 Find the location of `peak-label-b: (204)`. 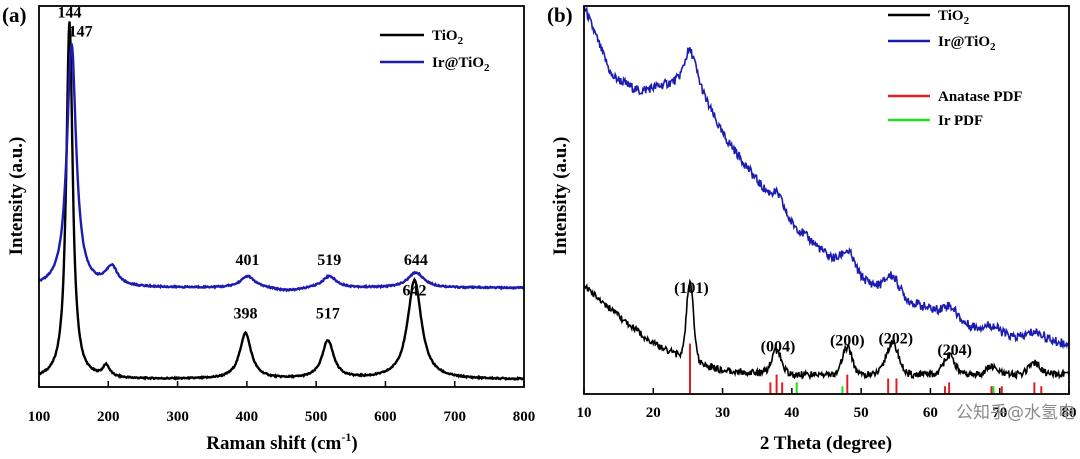

peak-label-b: (204) is located at coordinates (954, 350).